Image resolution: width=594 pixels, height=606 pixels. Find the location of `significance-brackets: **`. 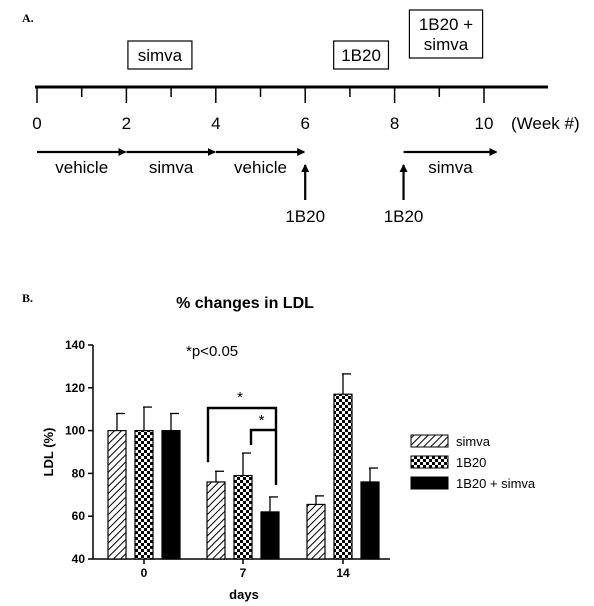

significance-brackets: ** is located at coordinates (242, 437).